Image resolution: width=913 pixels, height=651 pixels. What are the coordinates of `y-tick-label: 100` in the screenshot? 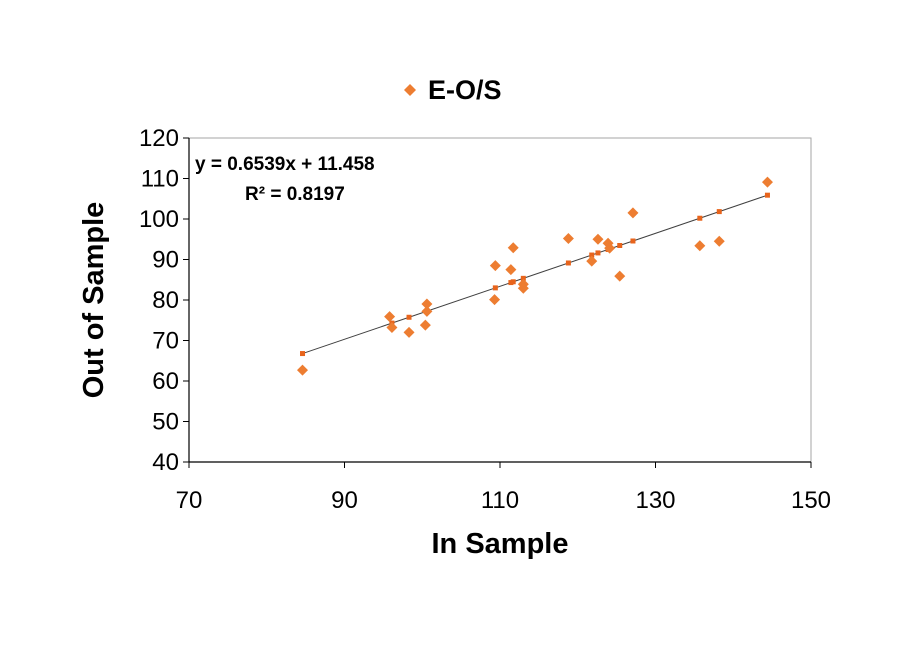 It's located at (159, 219).